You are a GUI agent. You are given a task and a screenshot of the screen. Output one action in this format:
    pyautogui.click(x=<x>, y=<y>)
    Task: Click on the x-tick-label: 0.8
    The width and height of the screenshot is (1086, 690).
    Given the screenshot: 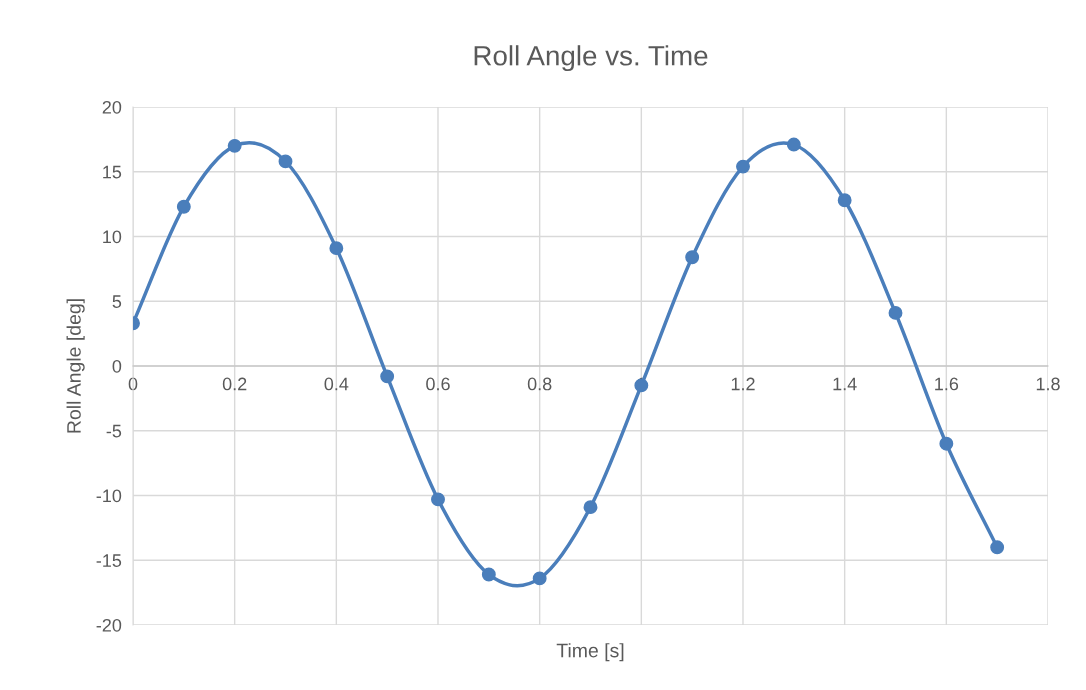 What is the action you would take?
    pyautogui.click(x=539, y=384)
    